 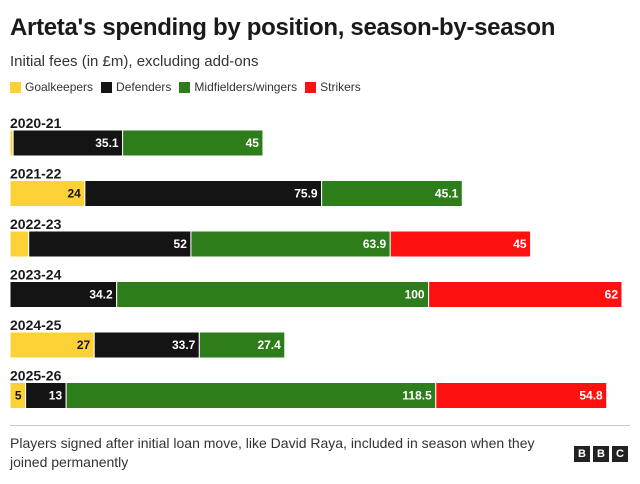 I want to click on legend-label-goalkeepers: Goalkeepers, so click(x=59, y=87).